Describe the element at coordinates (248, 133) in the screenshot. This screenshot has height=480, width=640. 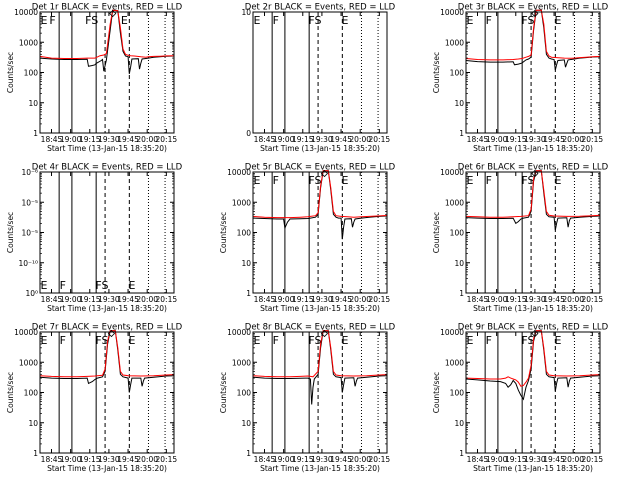
I see `y-tick-label: 0` at that location.